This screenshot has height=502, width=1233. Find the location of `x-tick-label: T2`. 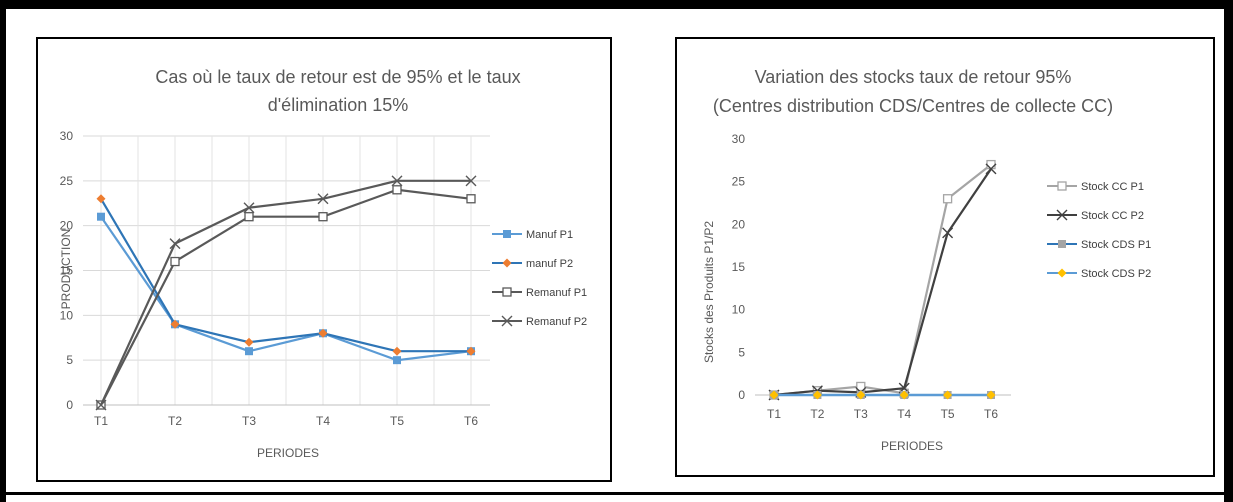

x-tick-label: T2 is located at coordinates (175, 421).